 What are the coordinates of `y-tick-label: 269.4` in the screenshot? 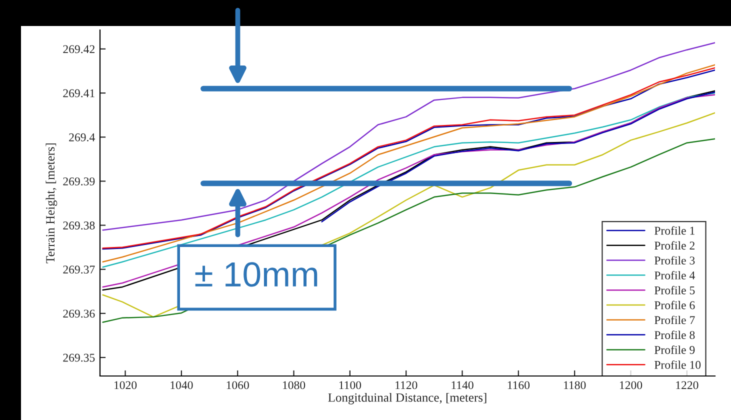 It's located at (82, 137).